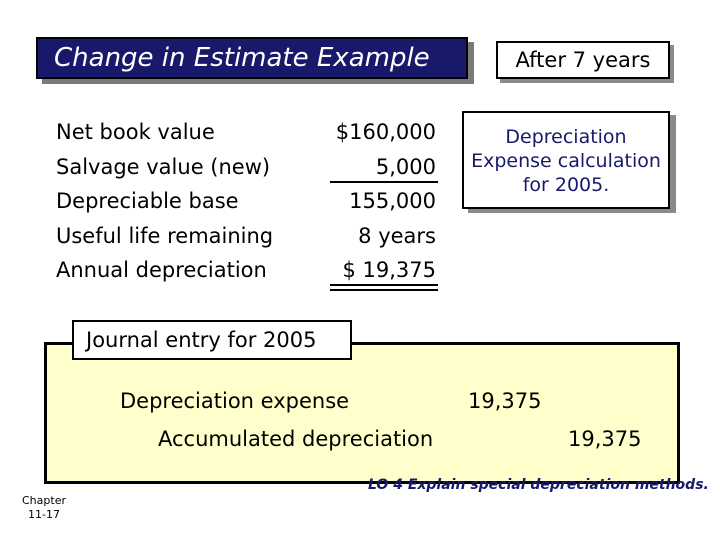 This screenshot has width=720, height=540. What do you see at coordinates (161, 270) in the screenshot?
I see `label-annual-depreciation: Annual depreciation` at bounding box center [161, 270].